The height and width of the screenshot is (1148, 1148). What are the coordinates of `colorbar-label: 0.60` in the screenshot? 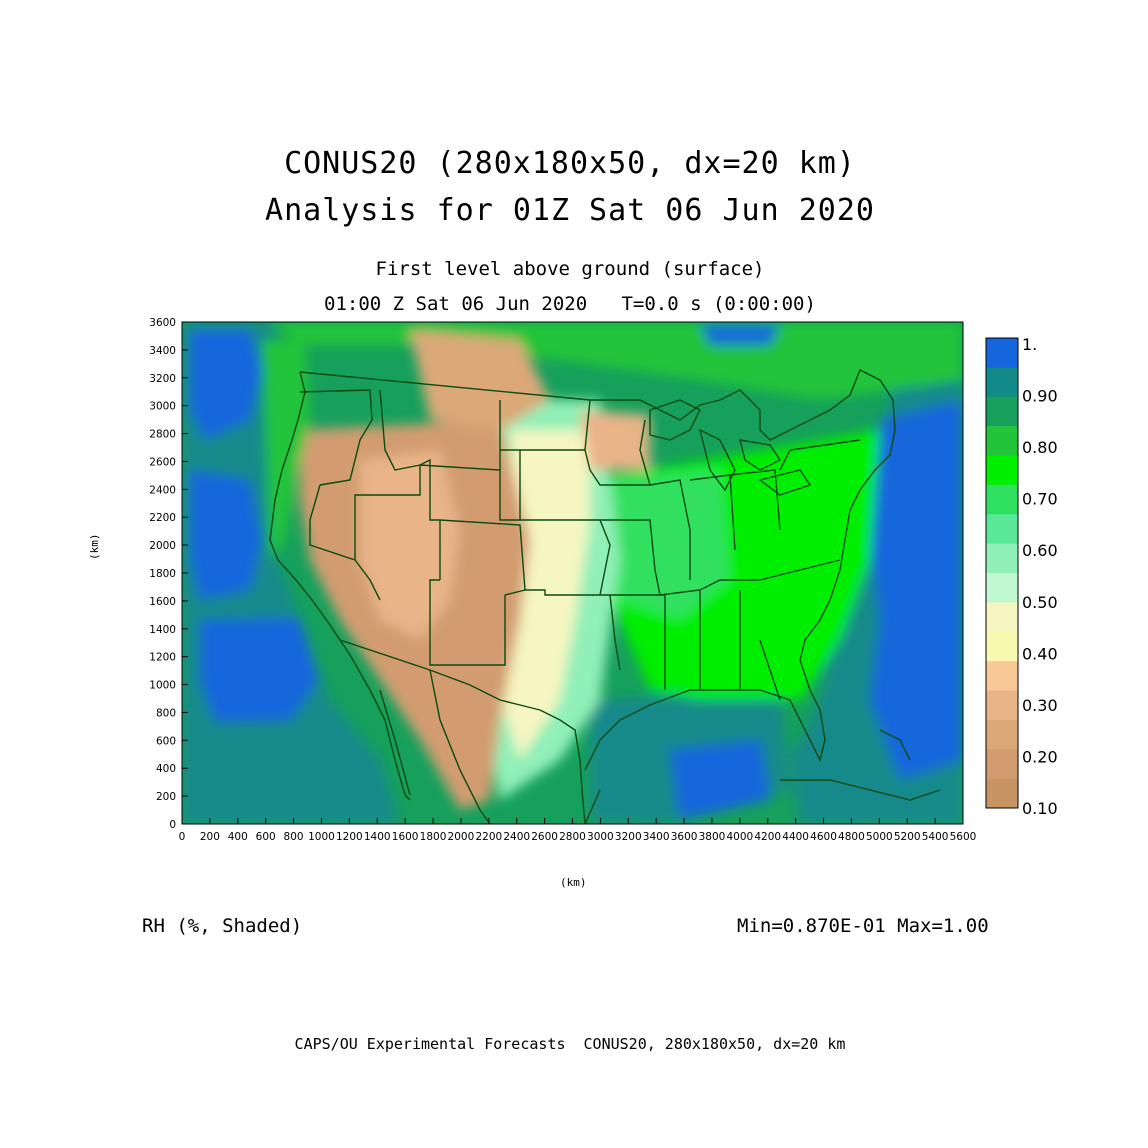 It's located at (1040, 550).